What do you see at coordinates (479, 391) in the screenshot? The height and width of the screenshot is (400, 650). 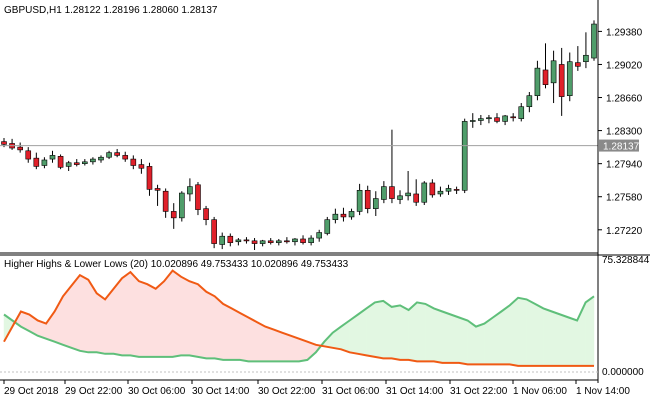 I see `time-tick-label: 31 Oct 22:00` at bounding box center [479, 391].